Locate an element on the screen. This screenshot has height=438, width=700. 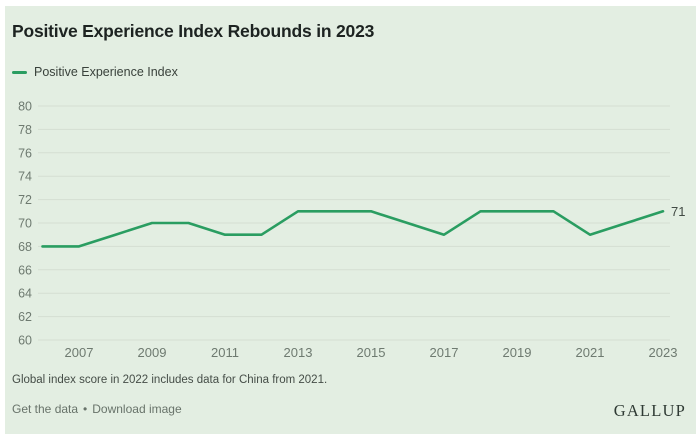
y-tick-label: 68 is located at coordinates (25, 247).